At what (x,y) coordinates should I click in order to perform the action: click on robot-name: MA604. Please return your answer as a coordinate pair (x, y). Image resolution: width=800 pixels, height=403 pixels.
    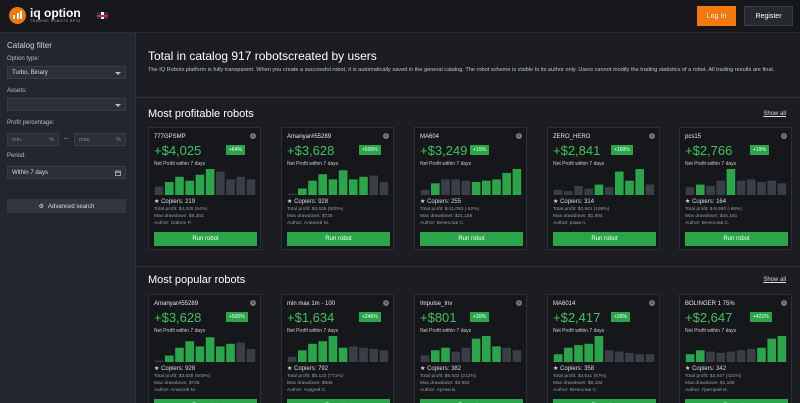
    Looking at the image, I should click on (430, 137).